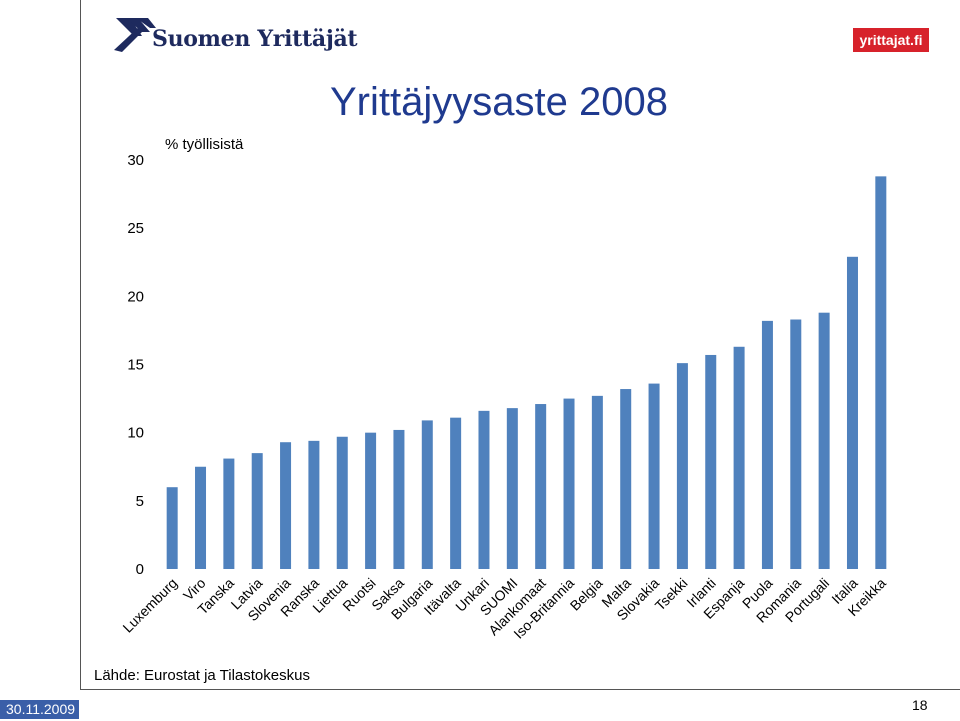 This screenshot has width=960, height=721. Describe the element at coordinates (597, 482) in the screenshot. I see `bar-belgia` at that location.